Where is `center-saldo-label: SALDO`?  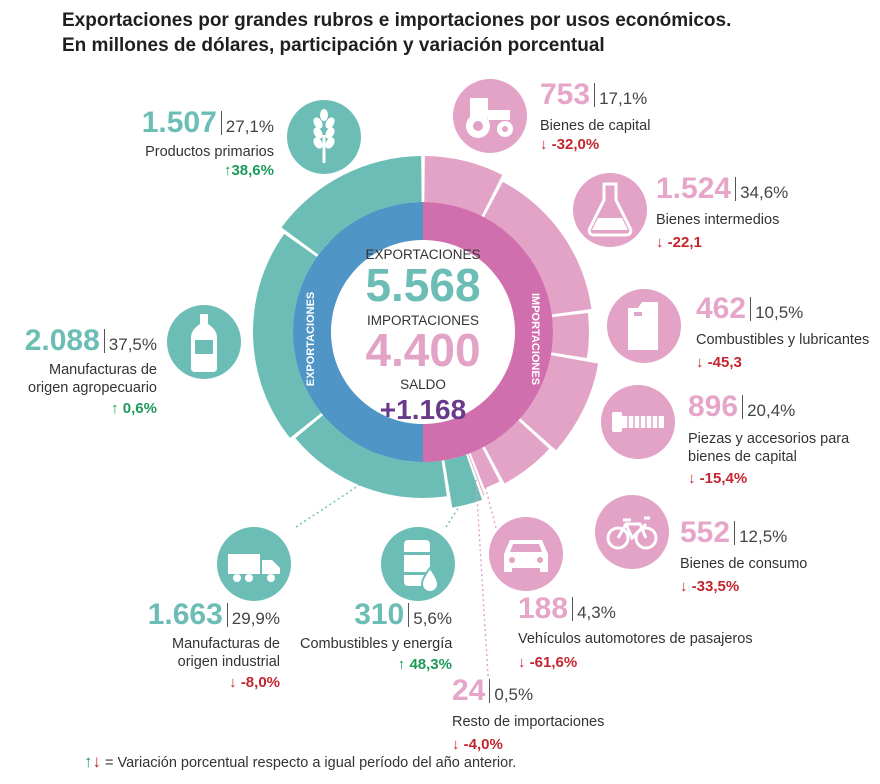 center-saldo-label: SALDO is located at coordinates (423, 384).